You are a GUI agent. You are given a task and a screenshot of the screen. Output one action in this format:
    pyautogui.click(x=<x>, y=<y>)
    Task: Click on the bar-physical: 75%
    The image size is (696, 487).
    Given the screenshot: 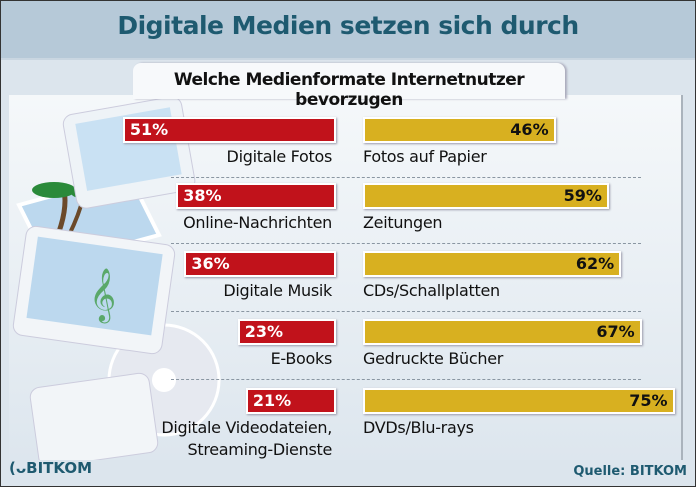 What is the action you would take?
    pyautogui.click(x=519, y=401)
    